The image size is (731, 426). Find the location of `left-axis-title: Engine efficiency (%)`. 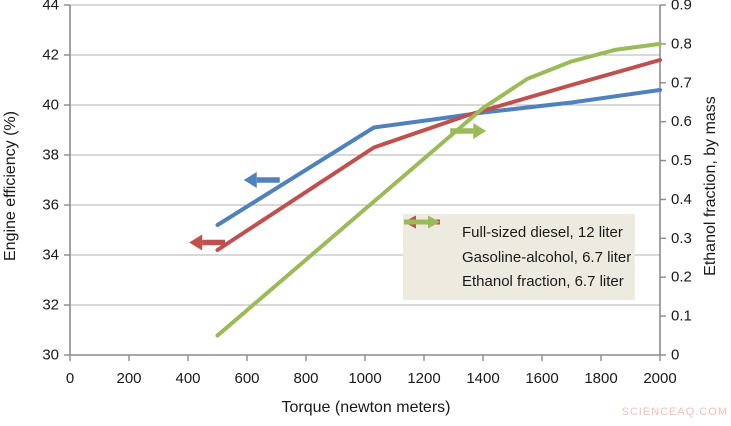

left-axis-title: Engine efficiency (%) is located at coordinates (10, 186).